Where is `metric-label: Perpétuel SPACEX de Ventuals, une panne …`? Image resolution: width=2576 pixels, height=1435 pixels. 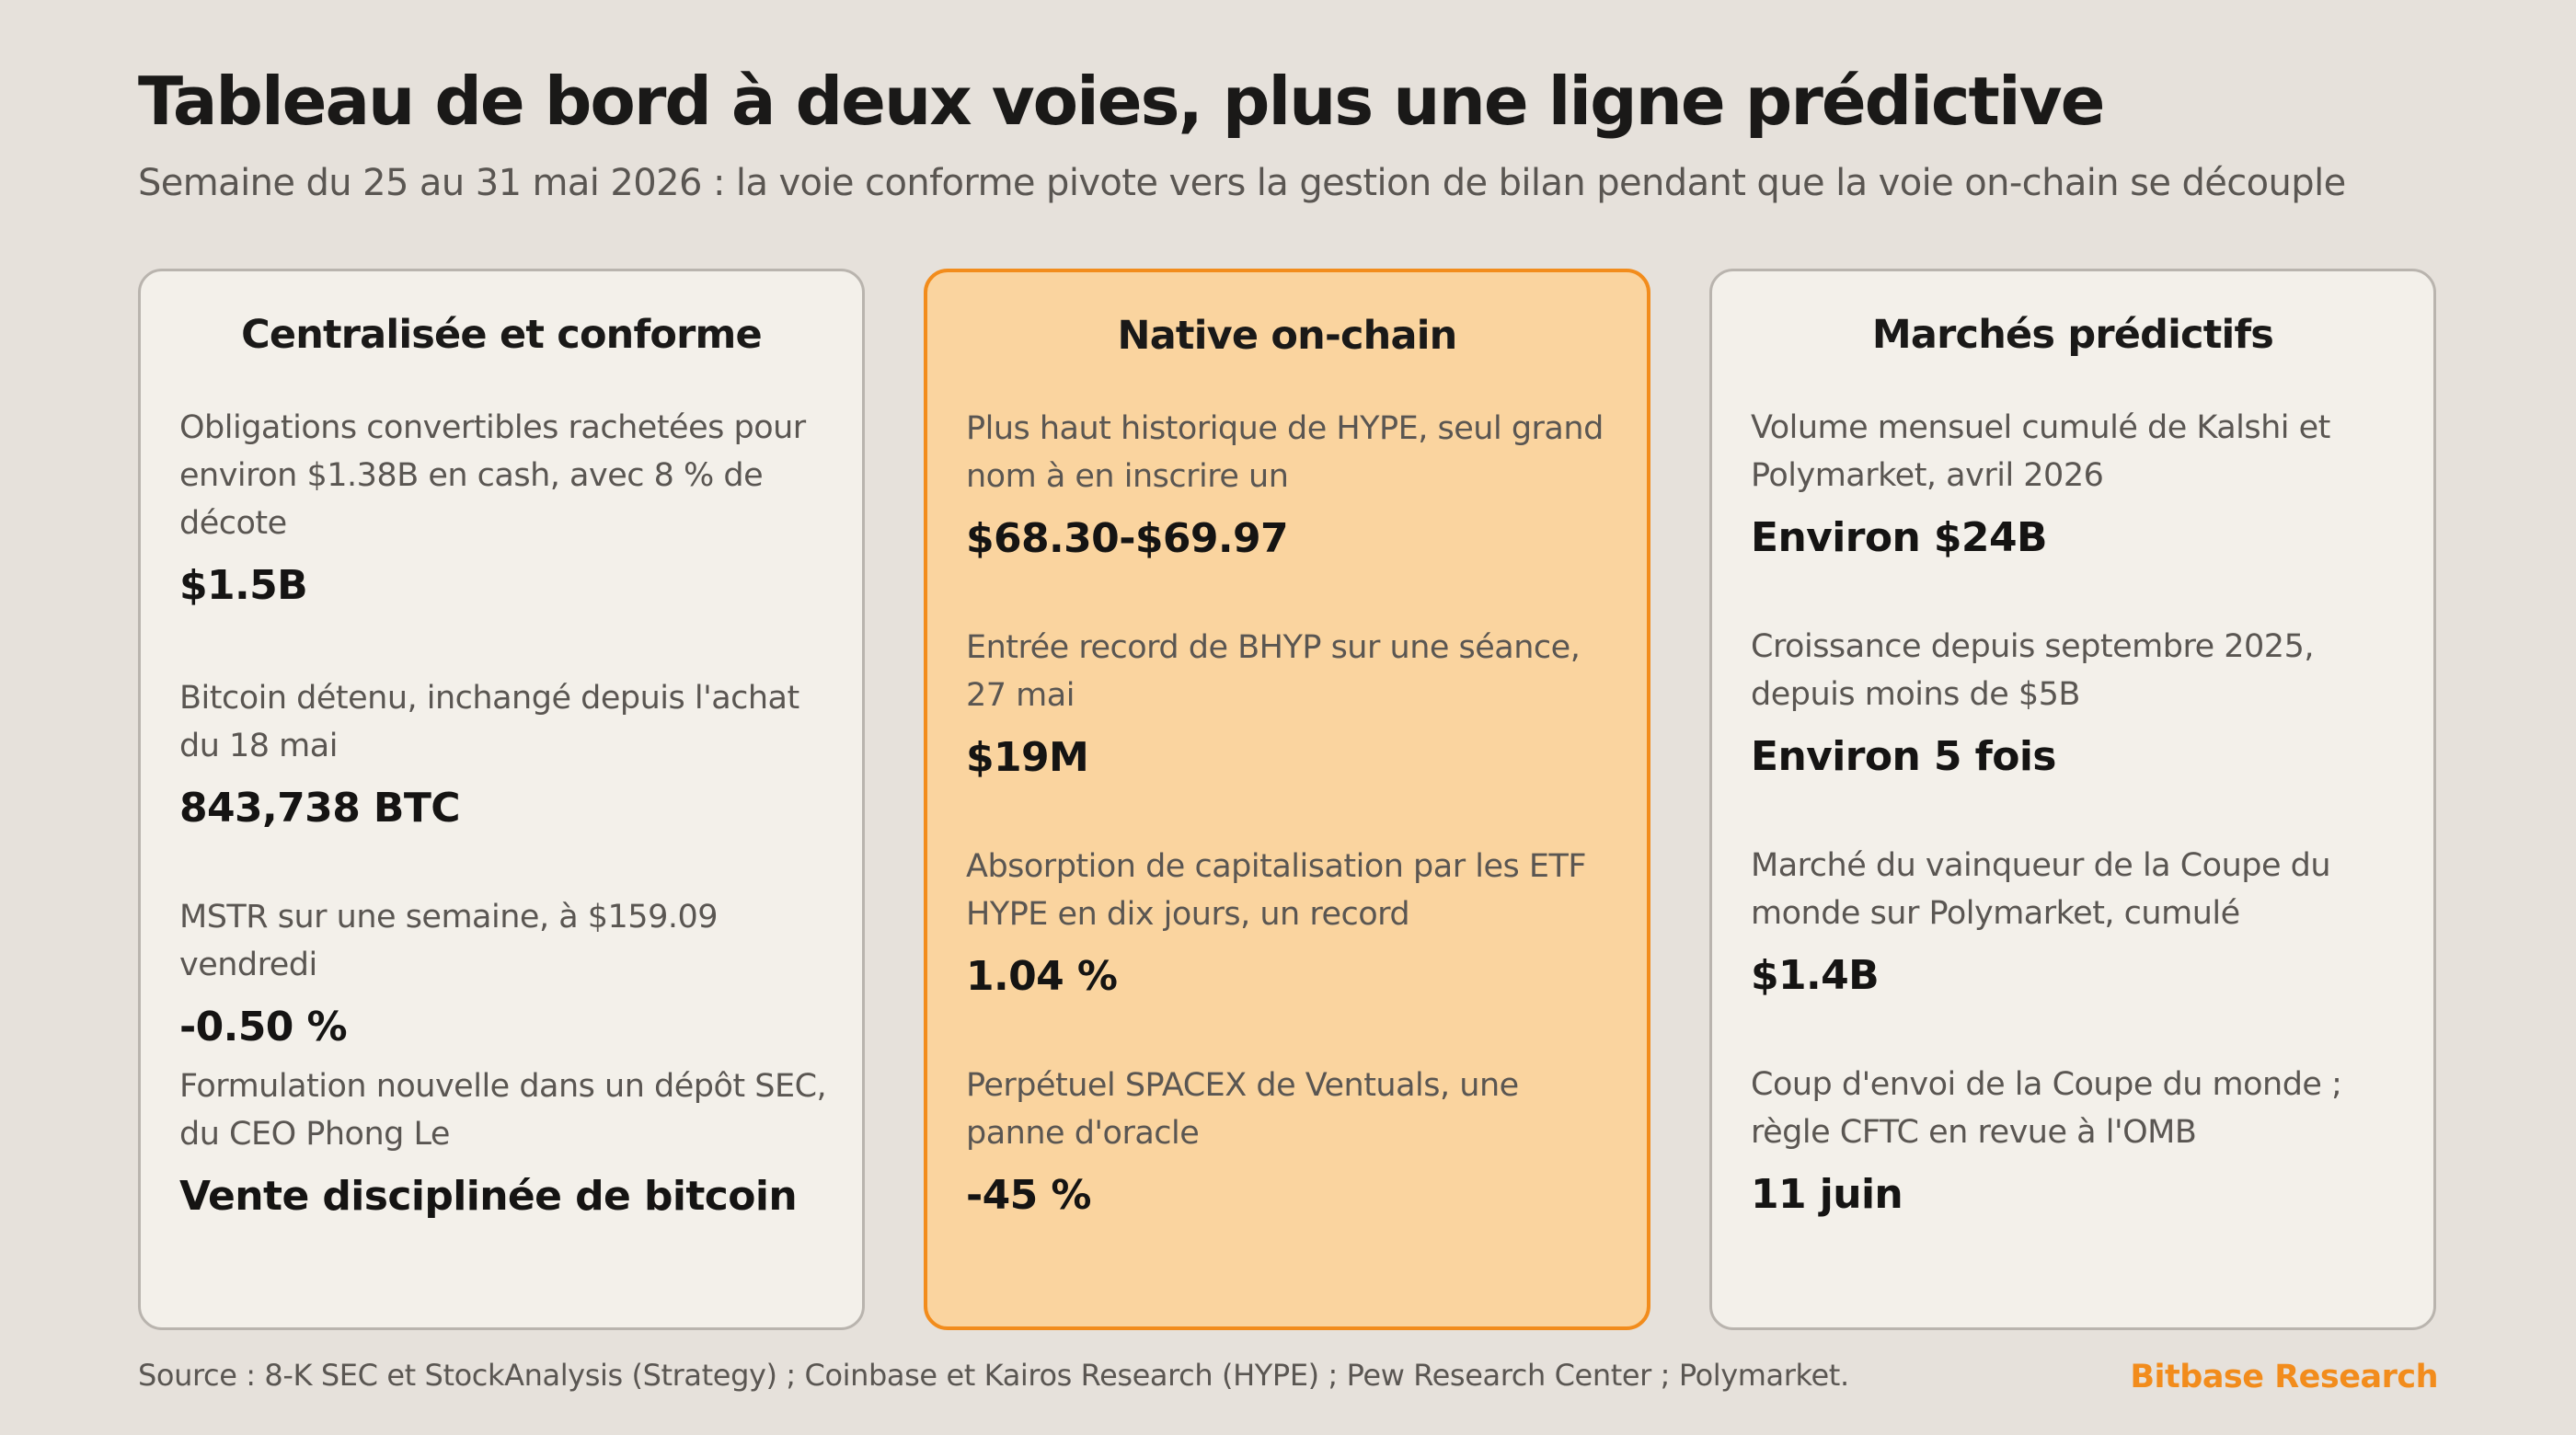 metric-label: Perpétuel SPACEX de Ventuals, une panne … is located at coordinates (1242, 1109).